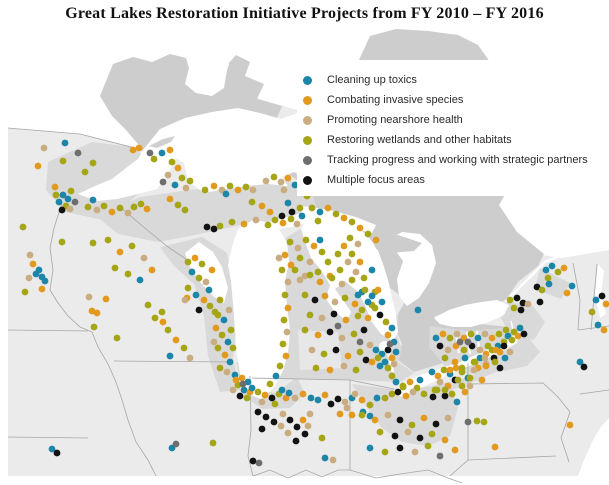  Describe the element at coordinates (395, 120) in the screenshot. I see `legend-item-label: Promoting nearshore health` at that location.